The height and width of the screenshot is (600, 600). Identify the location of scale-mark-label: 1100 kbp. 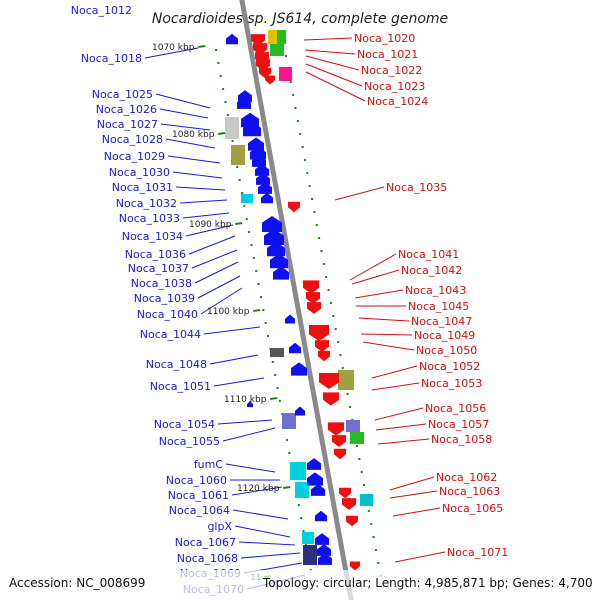
(228, 312).